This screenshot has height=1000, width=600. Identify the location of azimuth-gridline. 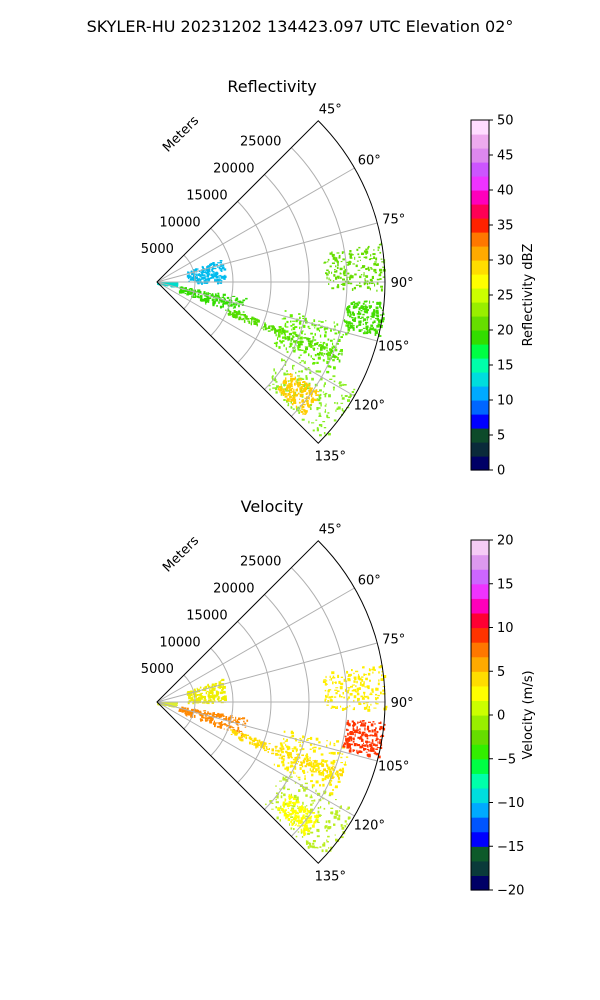
(255, 225).